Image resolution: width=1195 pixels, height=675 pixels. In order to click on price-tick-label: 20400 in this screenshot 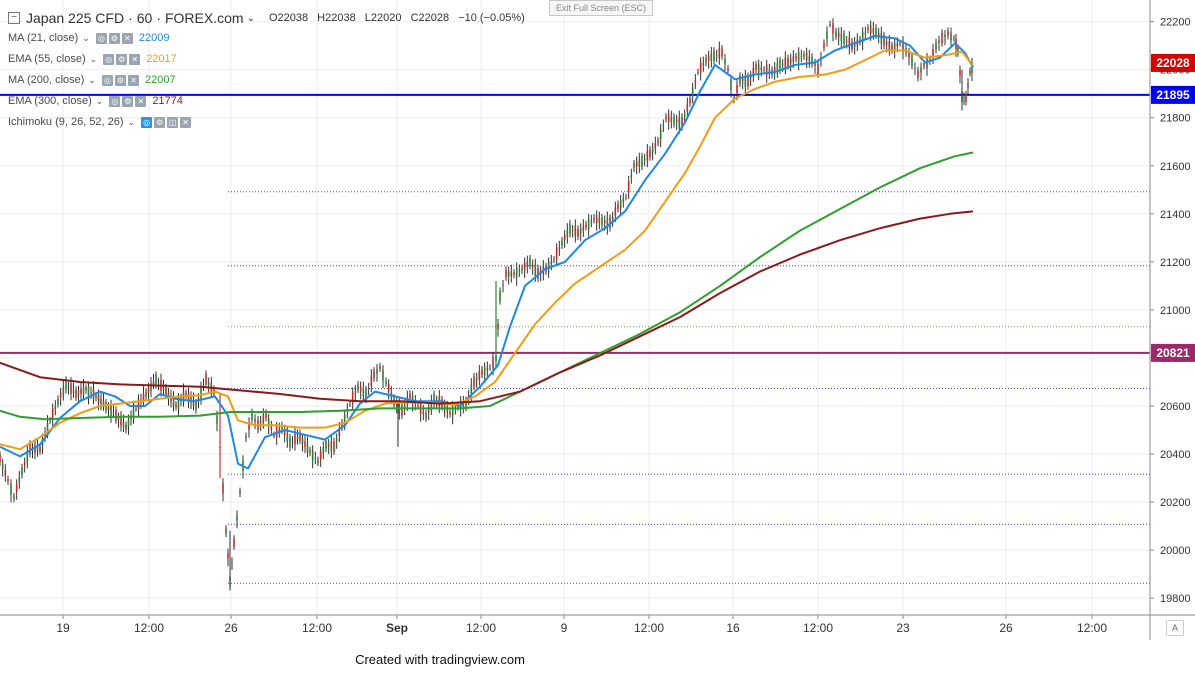, I will do `click(1175, 455)`.